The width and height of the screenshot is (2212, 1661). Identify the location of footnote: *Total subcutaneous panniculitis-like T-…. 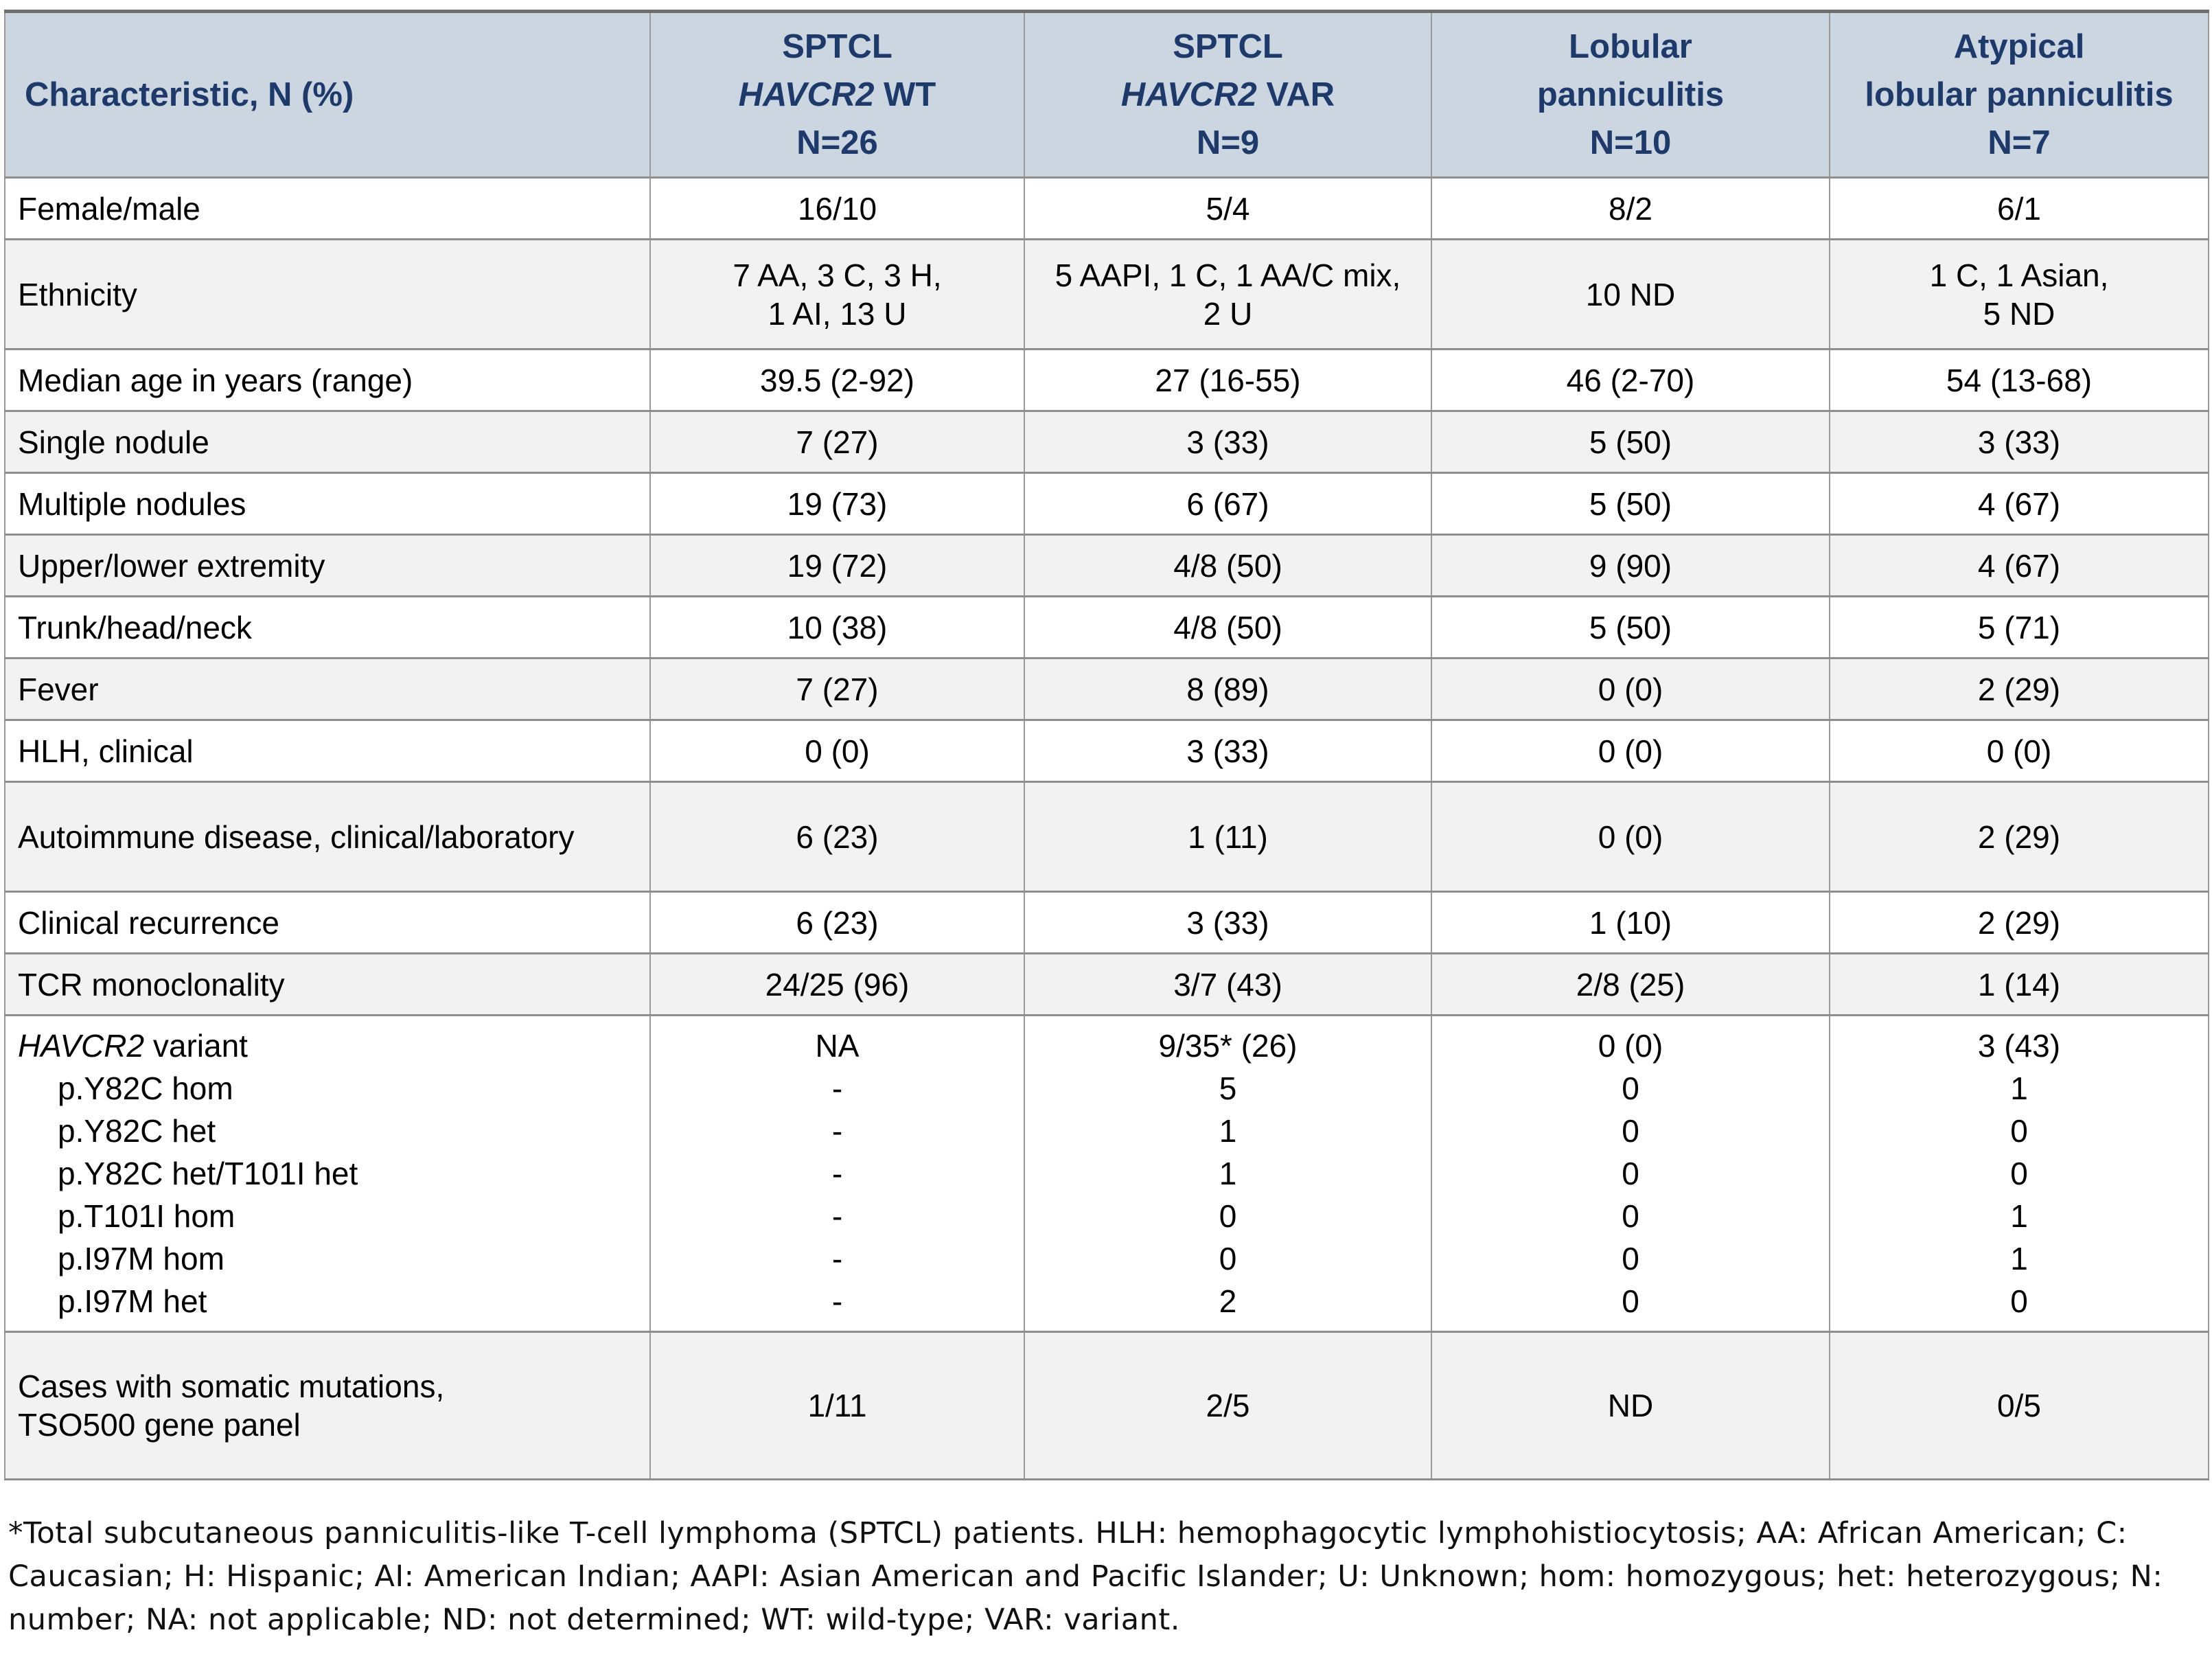
(1085, 1576).